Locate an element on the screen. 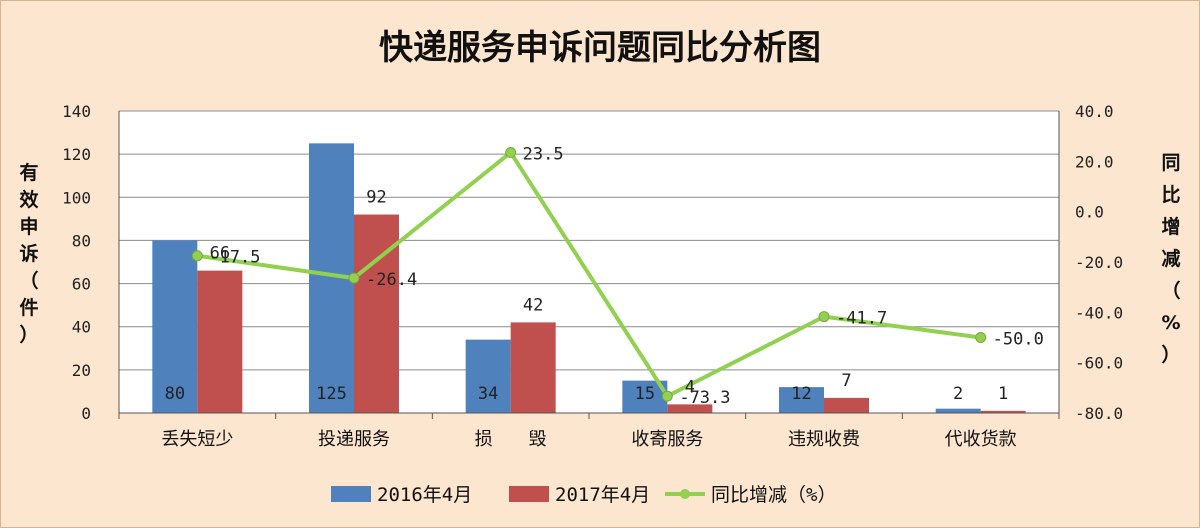 This screenshot has width=1200, height=528. y-tick-label: 120 is located at coordinates (76, 154).